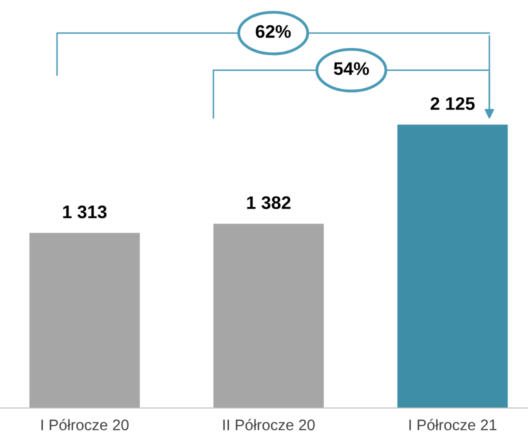  Describe the element at coordinates (452, 424) in the screenshot. I see `x-tick-label: I Półrocze 21` at that location.